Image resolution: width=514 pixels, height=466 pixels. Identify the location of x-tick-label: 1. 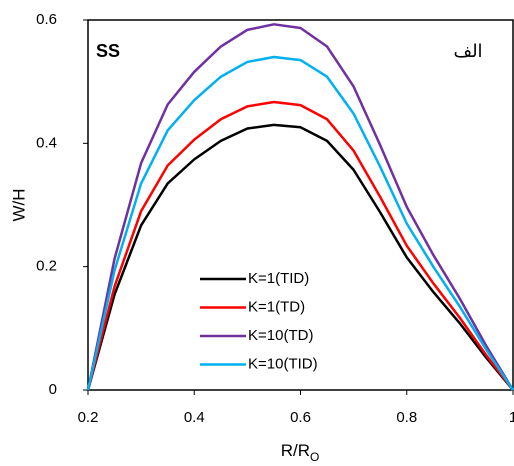
(511, 417).